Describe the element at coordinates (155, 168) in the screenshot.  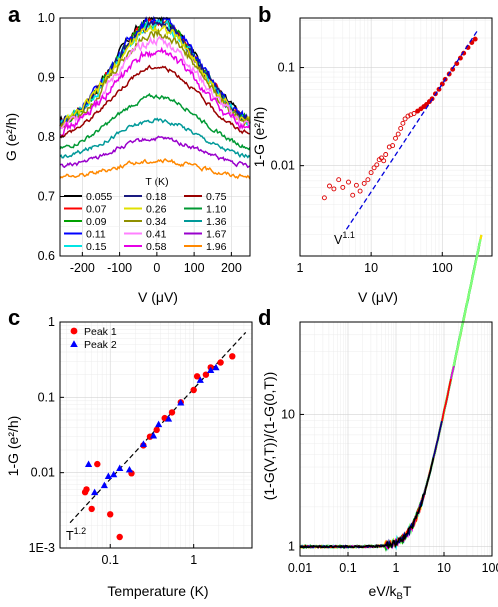
I see `panel-a-curve-1.96` at that location.